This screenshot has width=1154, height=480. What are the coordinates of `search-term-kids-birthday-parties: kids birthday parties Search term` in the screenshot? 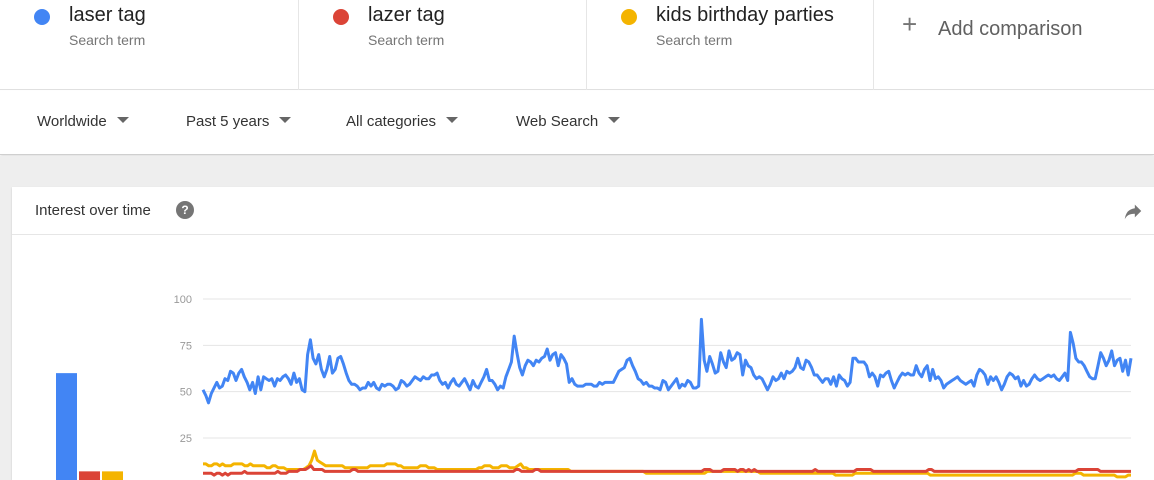 It's located at (730, 45).